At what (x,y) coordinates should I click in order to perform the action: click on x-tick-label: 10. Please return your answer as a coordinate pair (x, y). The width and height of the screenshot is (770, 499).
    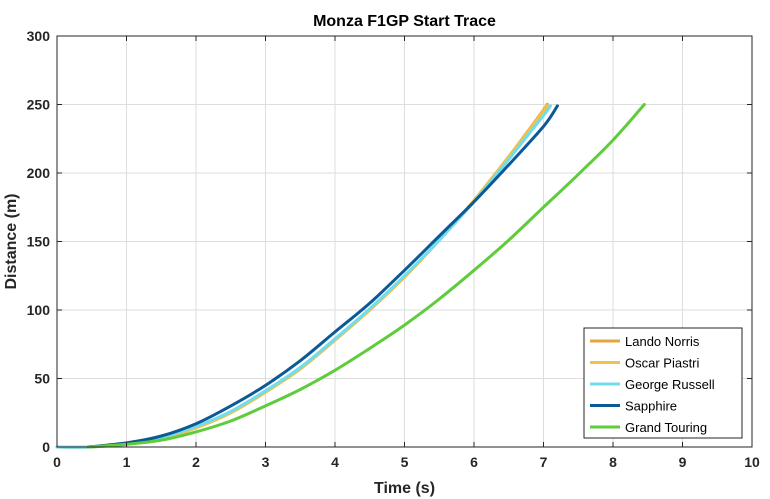
    Looking at the image, I should click on (752, 462).